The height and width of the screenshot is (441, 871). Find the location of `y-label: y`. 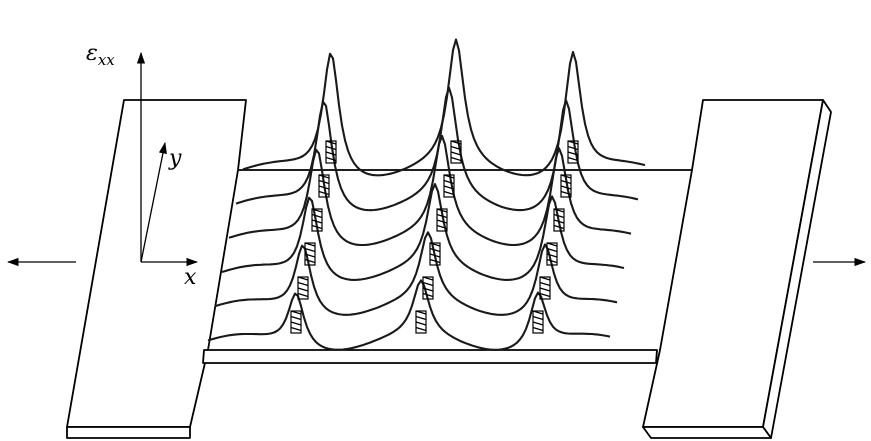

y-label: y is located at coordinates (175, 158).